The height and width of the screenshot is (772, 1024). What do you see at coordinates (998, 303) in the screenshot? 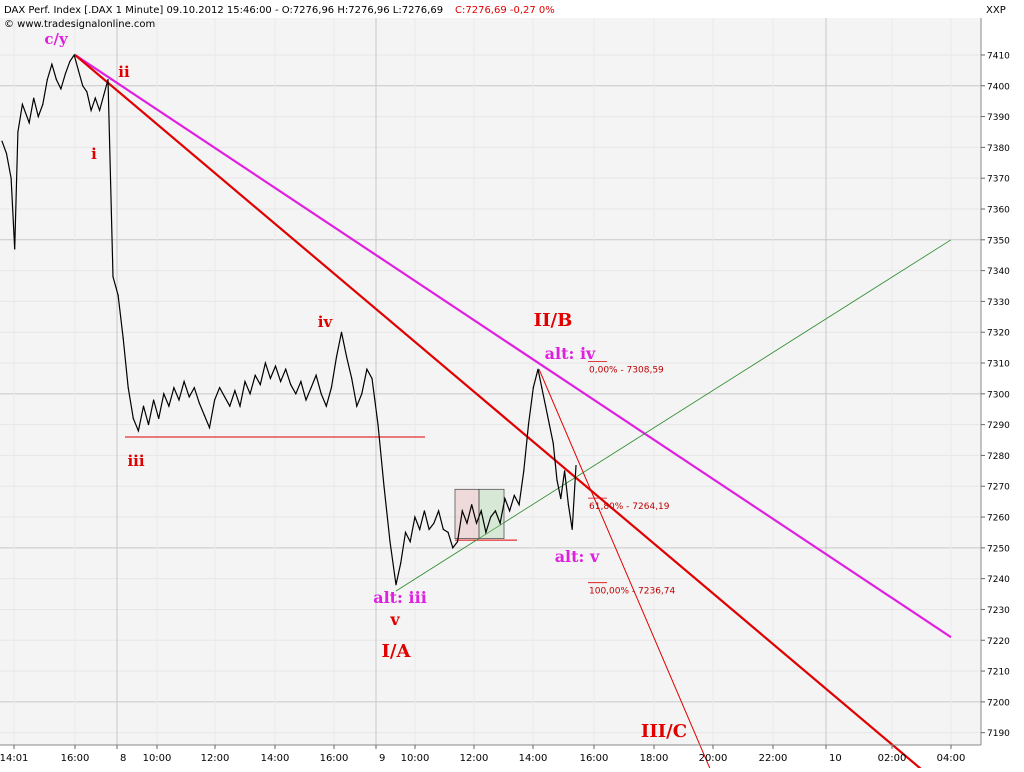
I see `y-tick-label: 7330` at bounding box center [998, 303].